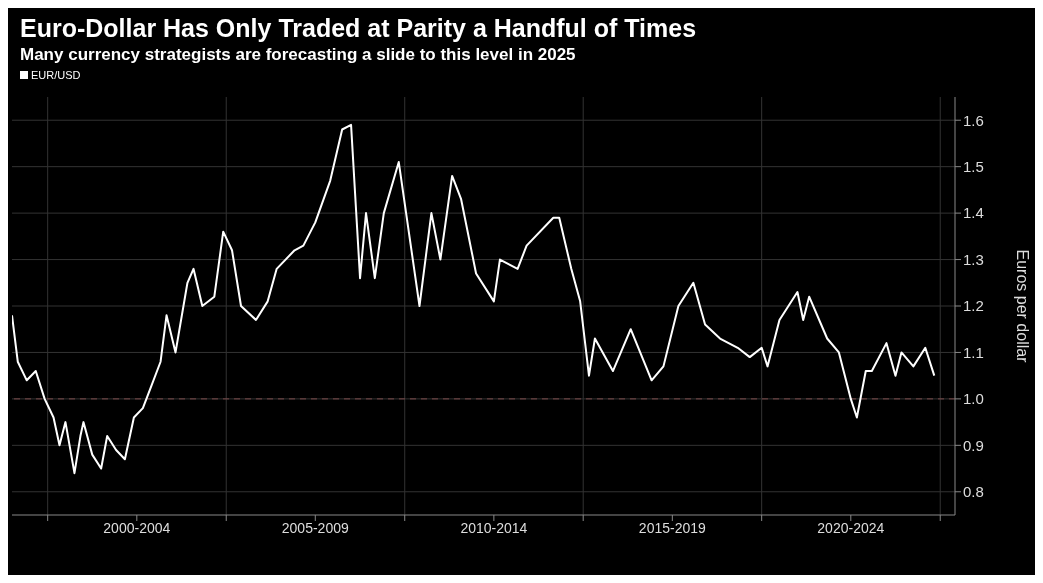  What do you see at coordinates (973, 352) in the screenshot?
I see `y-tick-label: 1.1` at bounding box center [973, 352].